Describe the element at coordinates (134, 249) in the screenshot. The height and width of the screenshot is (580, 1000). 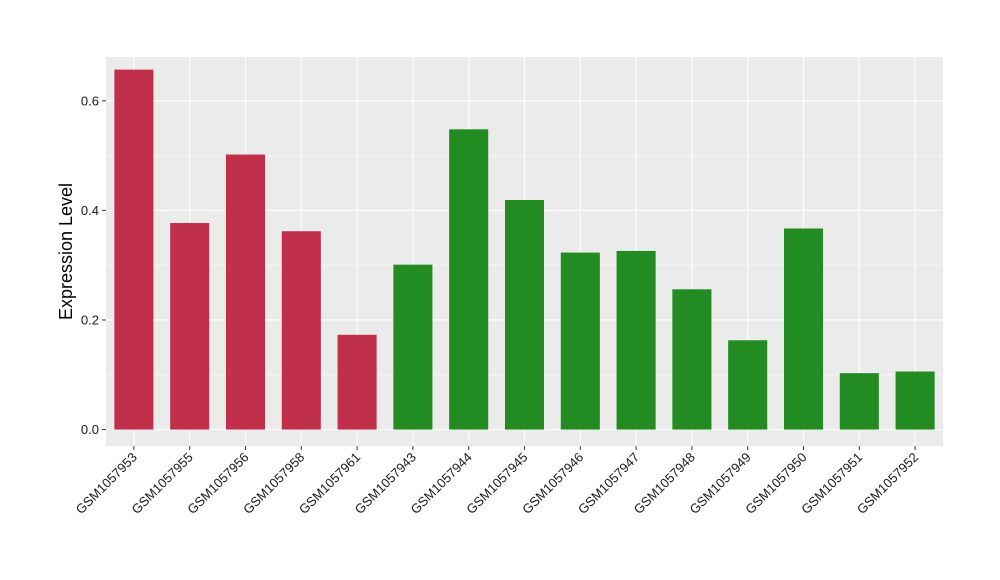
I see `bar-GSM1057953` at that location.